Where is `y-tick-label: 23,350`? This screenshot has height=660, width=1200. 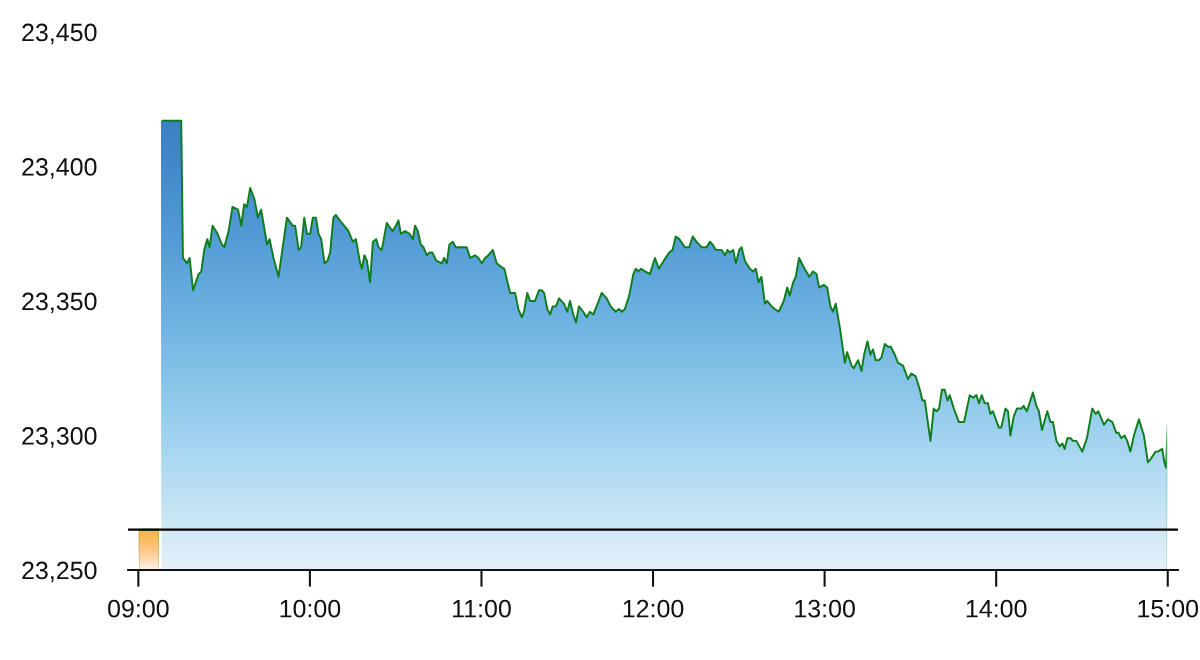
y-tick-label: 23,350 is located at coordinates (59, 303).